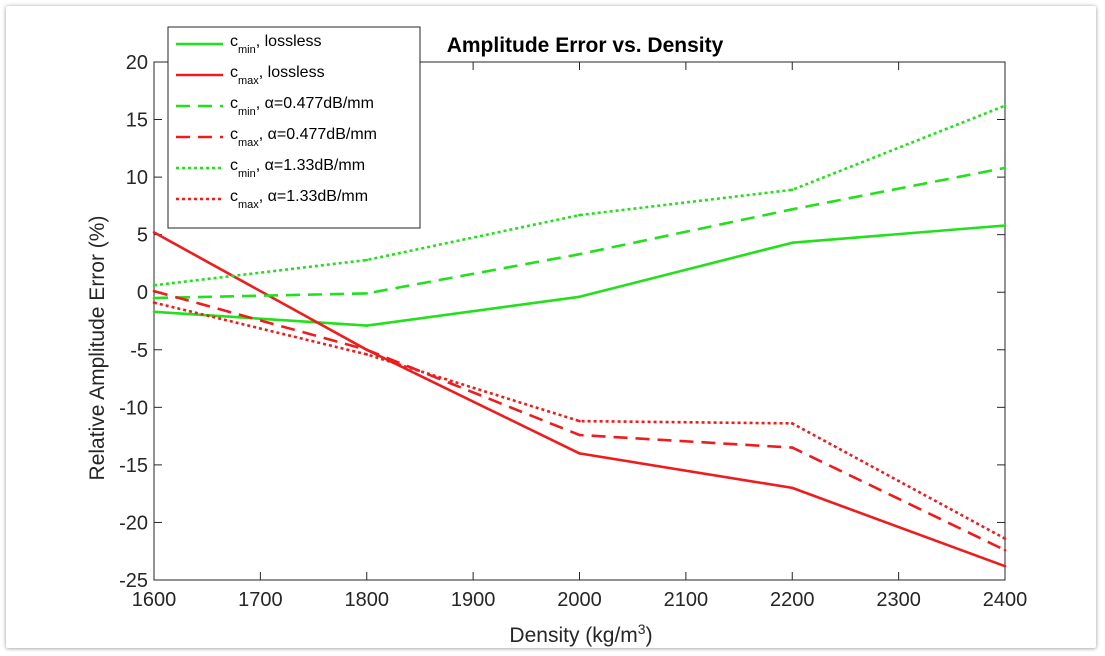  I want to click on x-tick-label: 2400, so click(1005, 600).